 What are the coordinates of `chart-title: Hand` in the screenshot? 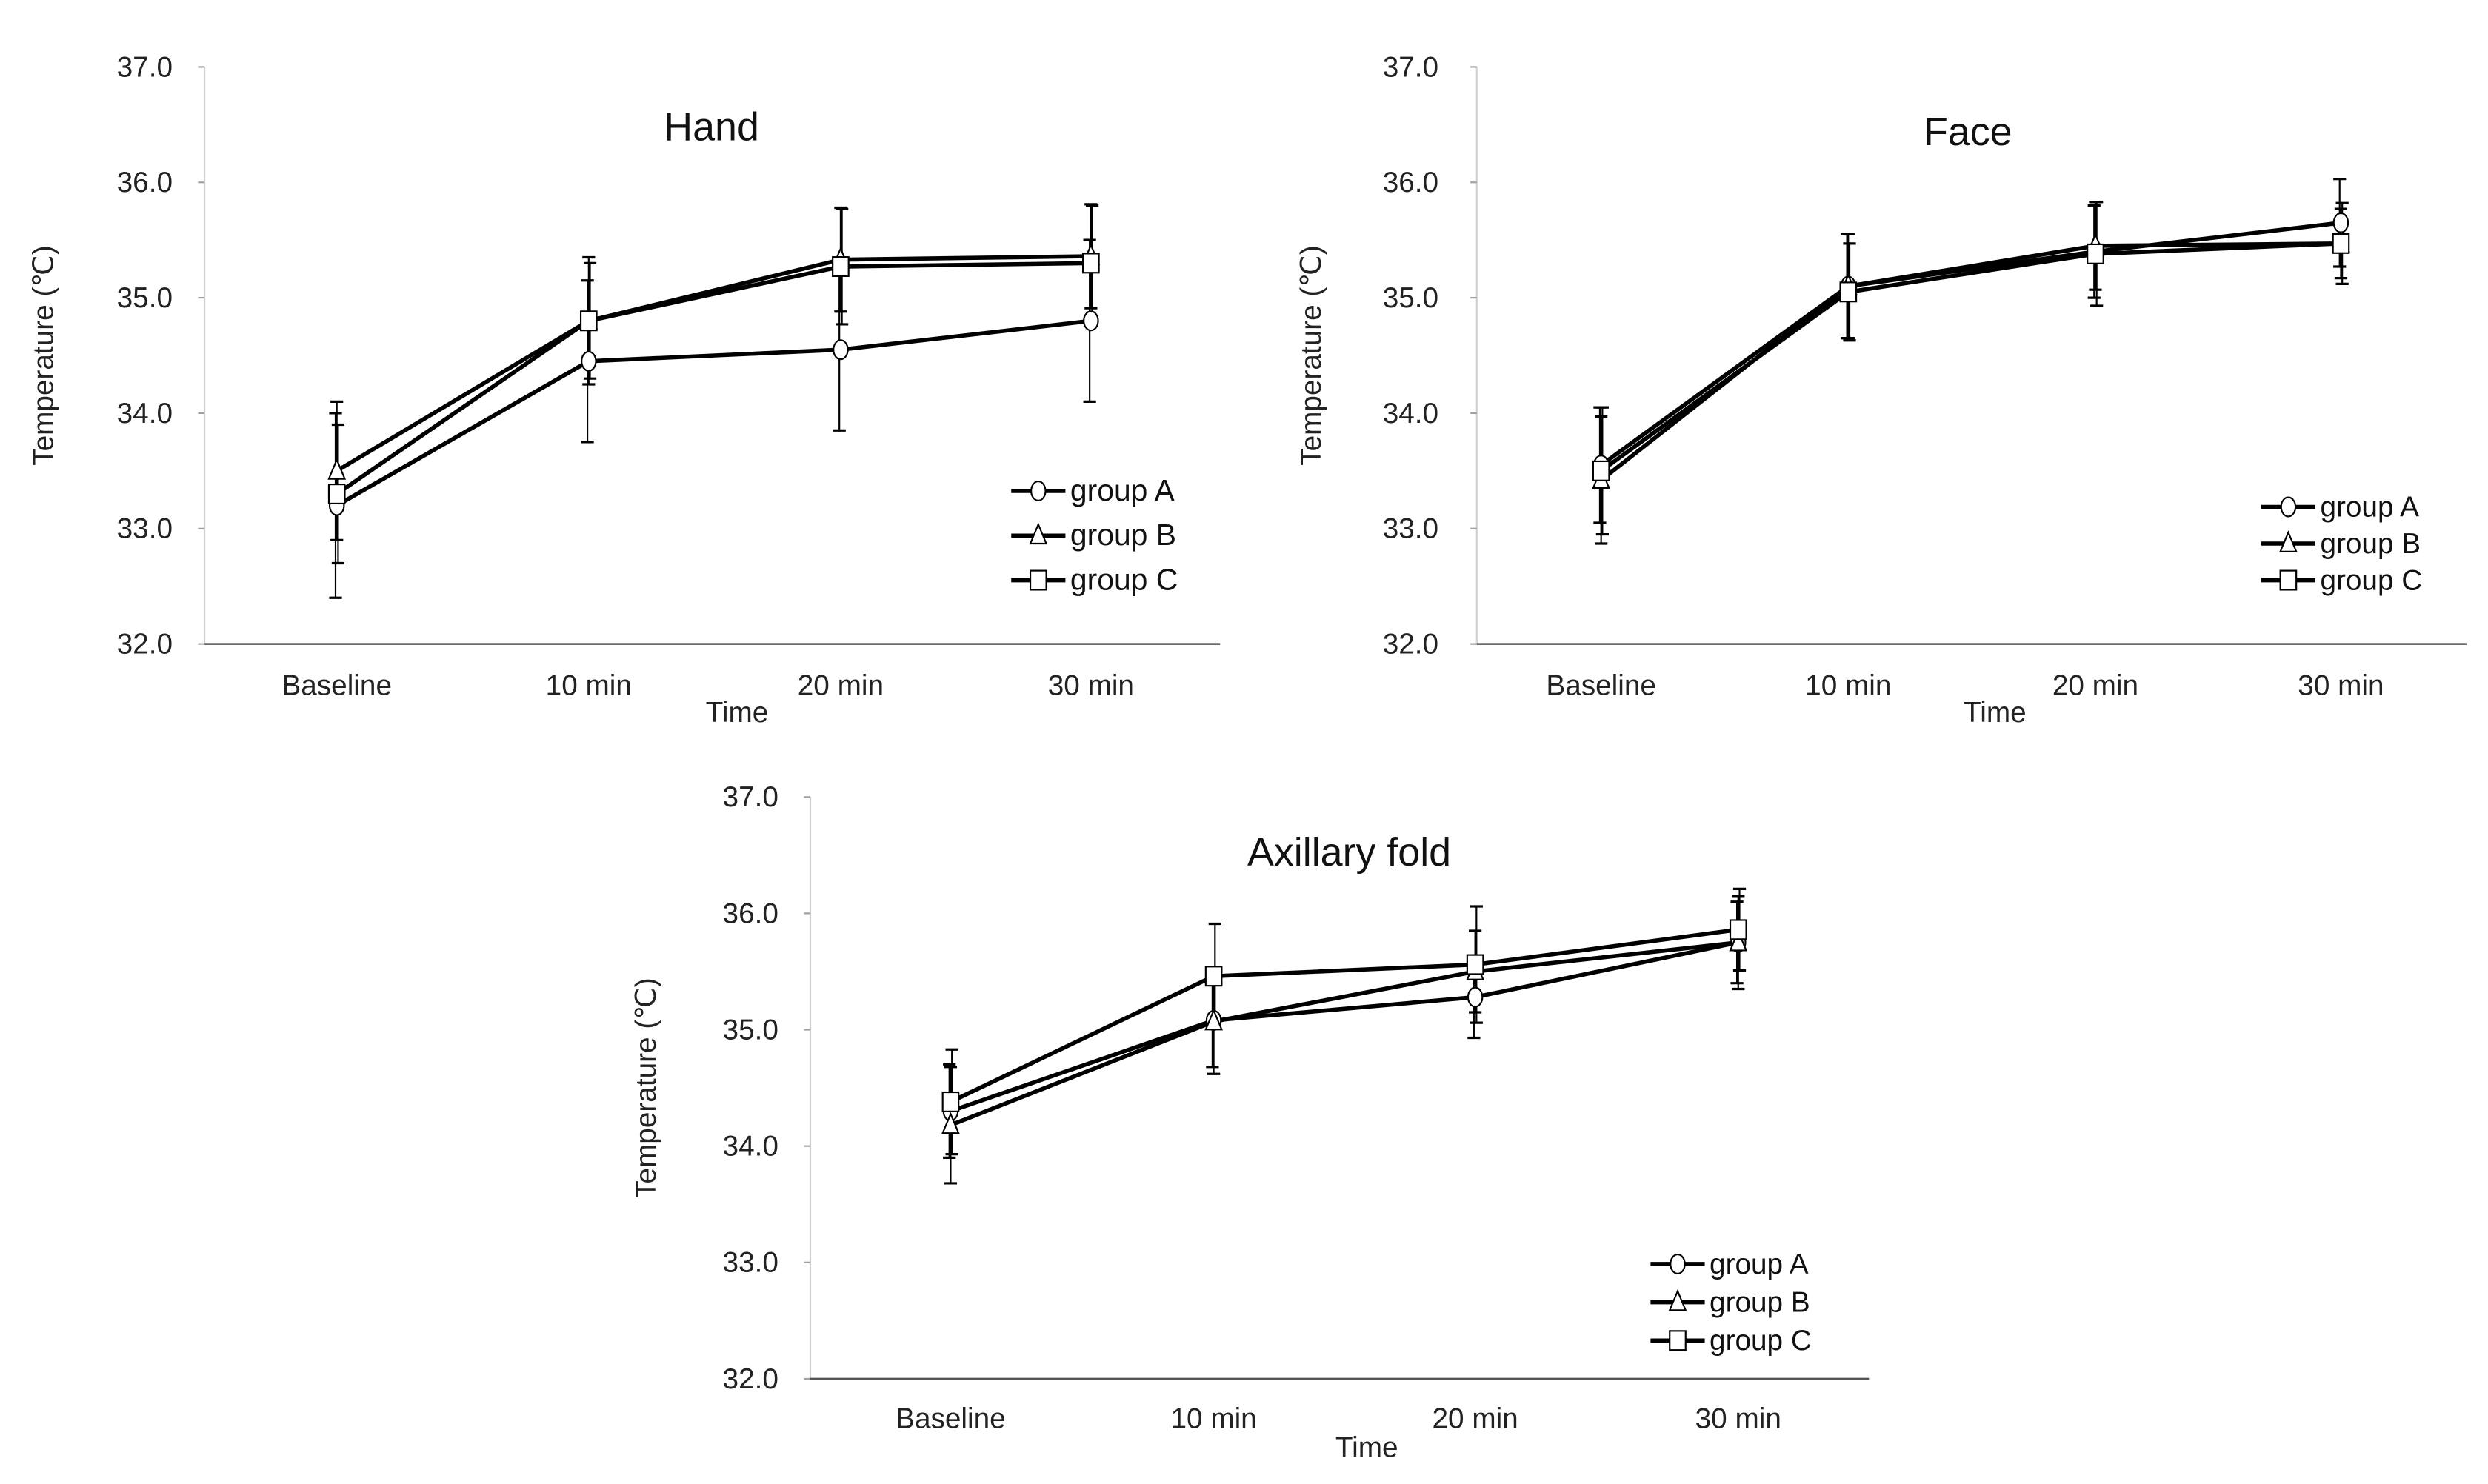 It's located at (711, 126).